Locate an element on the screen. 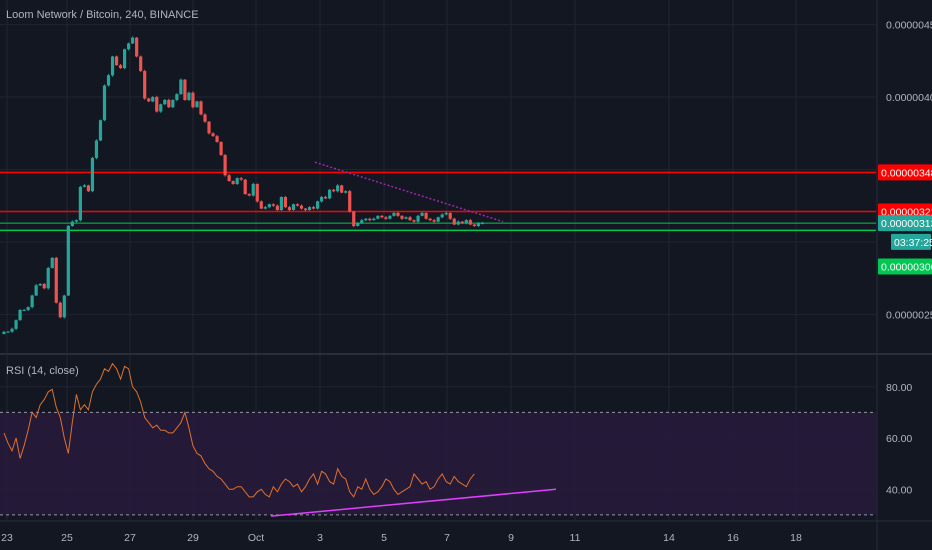 The width and height of the screenshot is (932, 550). price-tag-label-0: 0.00000348 is located at coordinates (906, 173).